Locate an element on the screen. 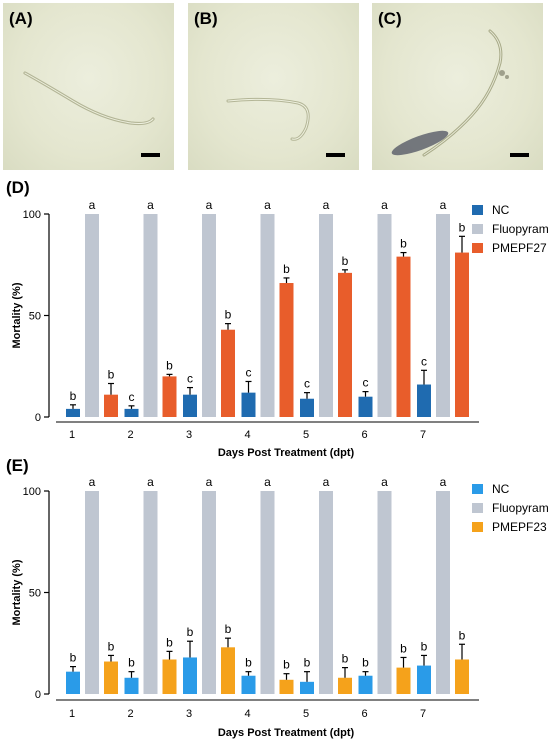  legend-label: NC is located at coordinates (501, 489).